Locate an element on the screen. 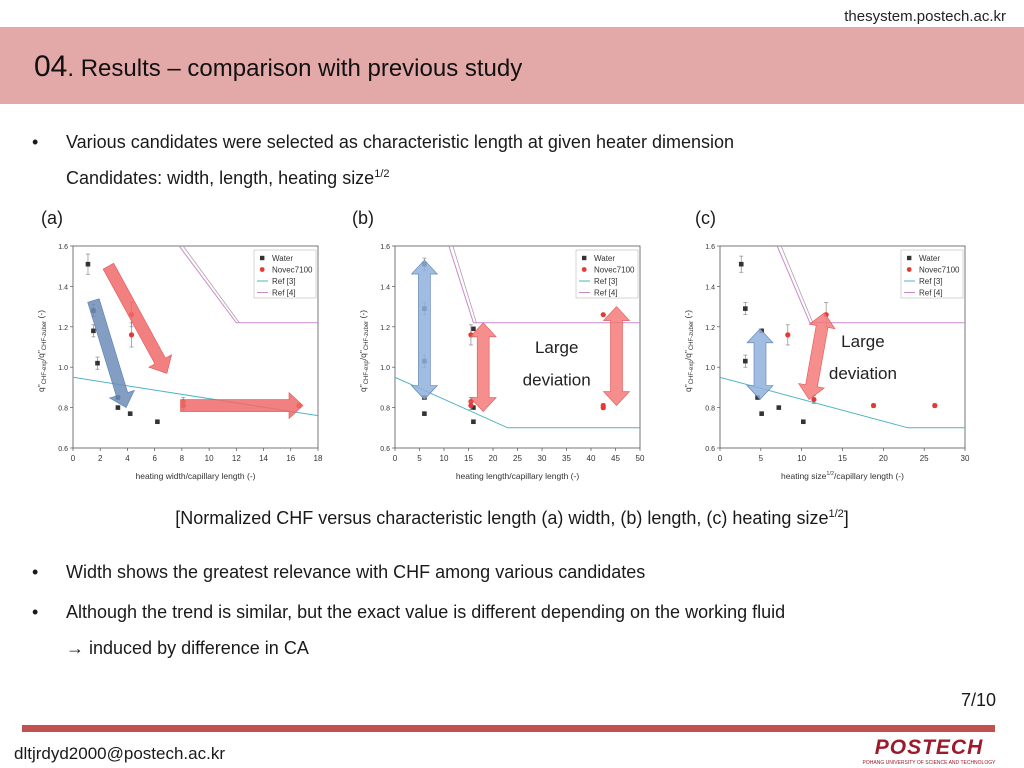 The width and height of the screenshot is (1024, 768). x-tick-label: 50 is located at coordinates (640, 458).